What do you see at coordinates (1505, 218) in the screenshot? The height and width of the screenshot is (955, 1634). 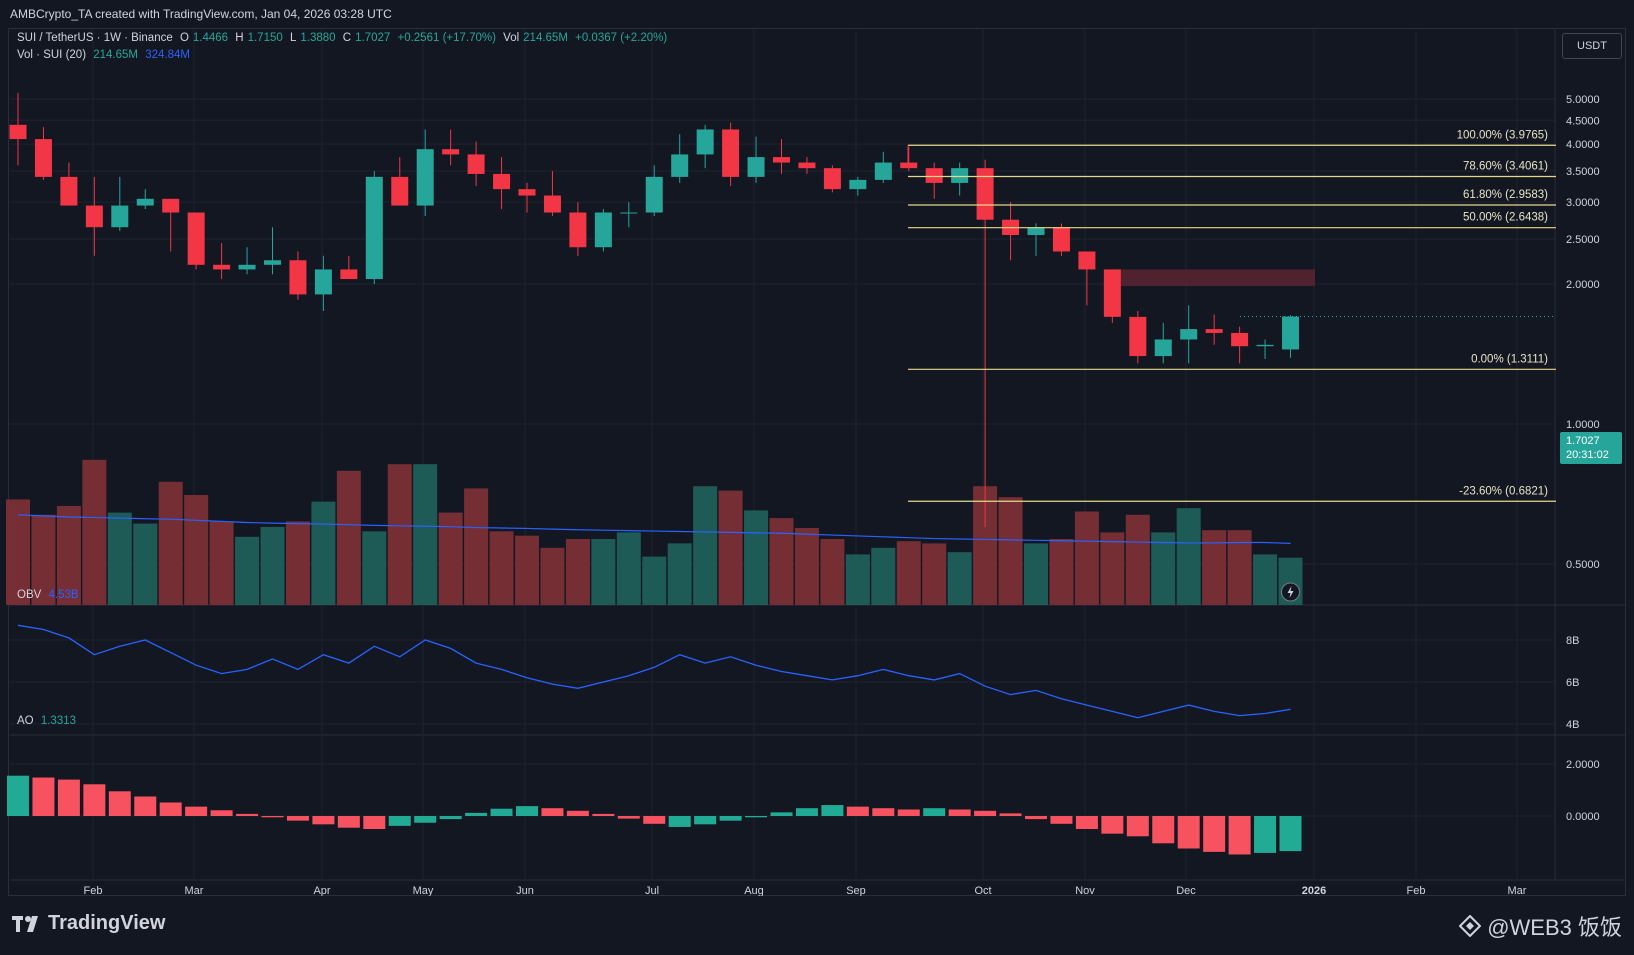 I see `fib-level-label: 50.00% (2.6438)` at bounding box center [1505, 218].